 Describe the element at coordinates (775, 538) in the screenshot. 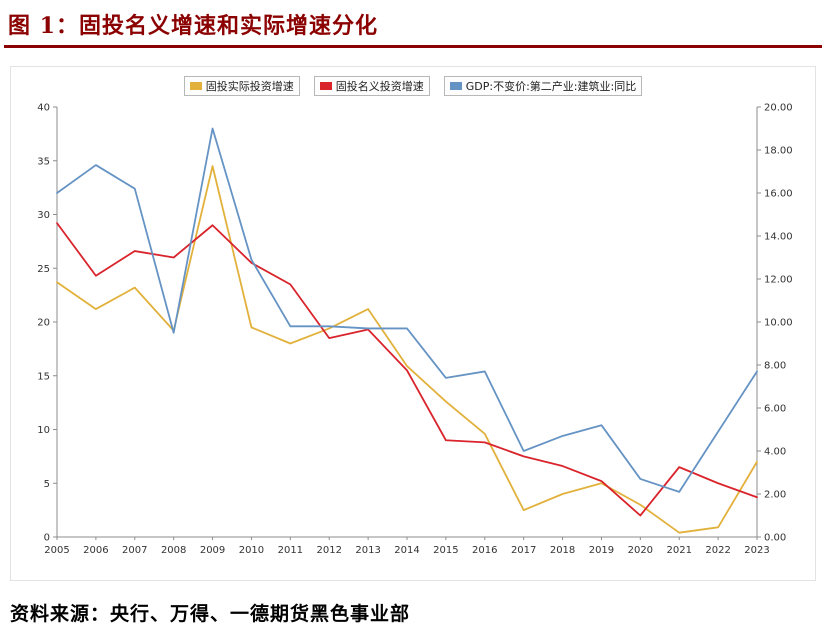

I see `right-axis-tick-label: 0.00` at that location.